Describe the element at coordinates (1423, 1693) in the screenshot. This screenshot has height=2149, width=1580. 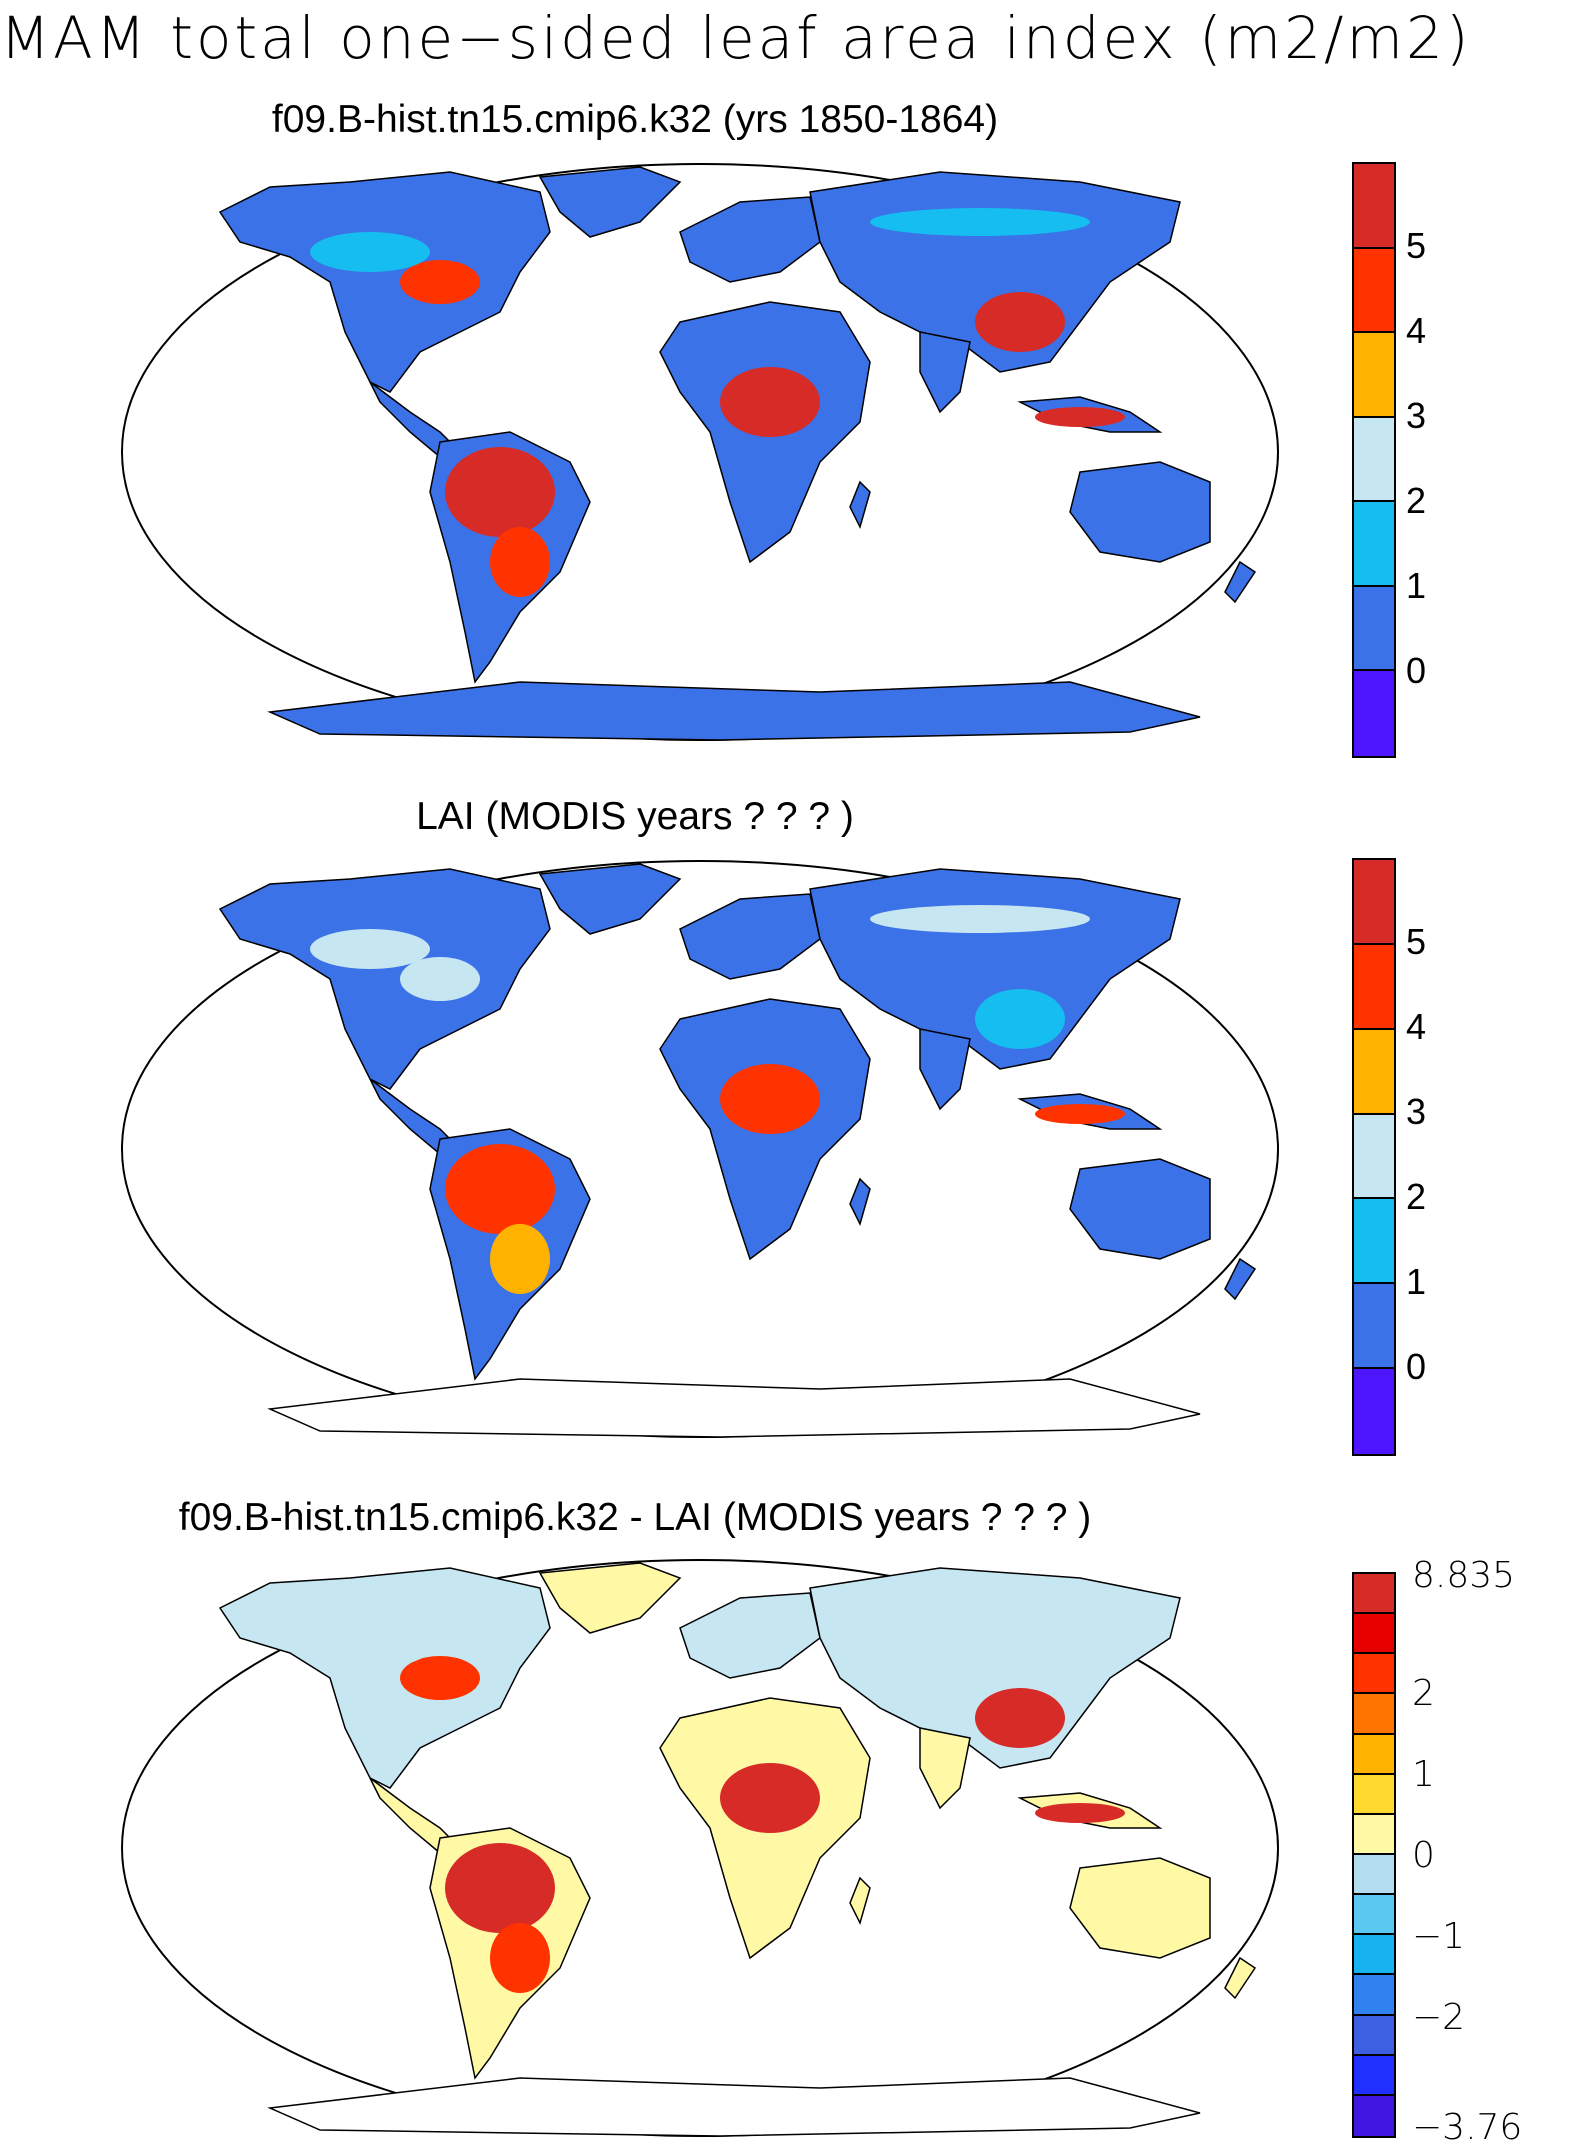
I see `colorbar-3-label: 2` at that location.